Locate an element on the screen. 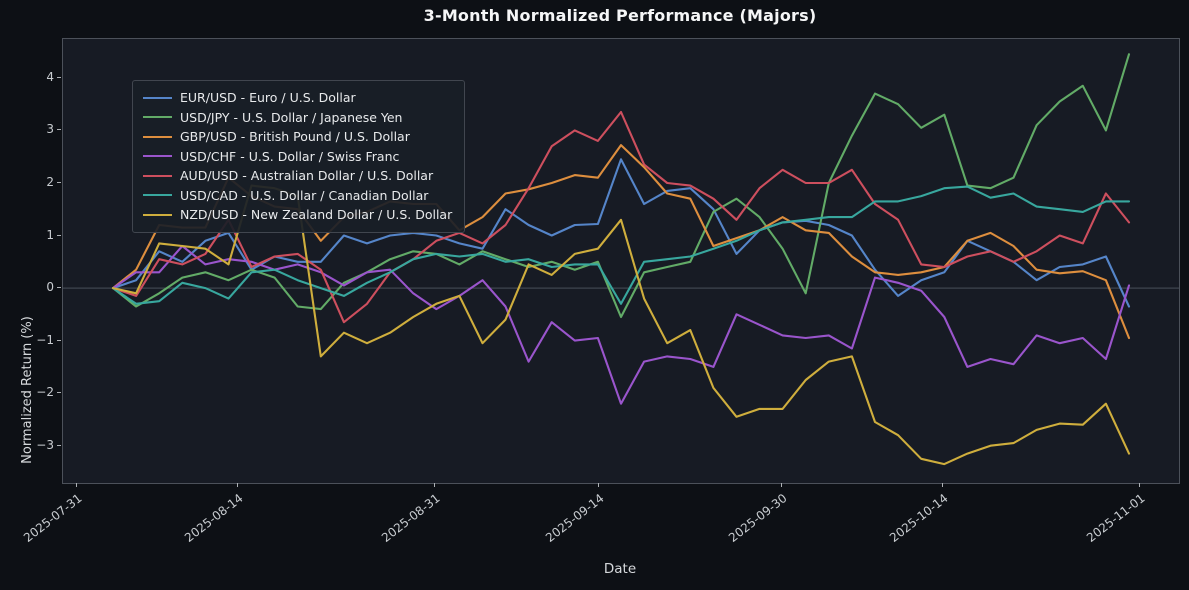 This screenshot has width=1189, height=590. y-tick-label: −1 is located at coordinates (45, 340).